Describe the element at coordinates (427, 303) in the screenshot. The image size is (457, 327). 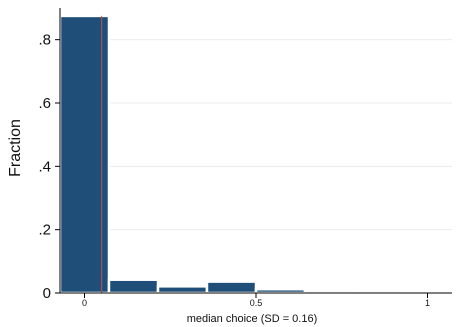
I see `x-tick-label: 1` at that location.